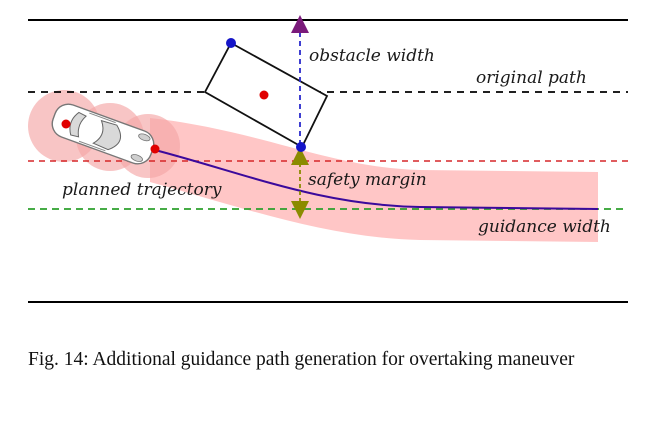  Describe the element at coordinates (367, 180) in the screenshot. I see `safety-margin-label: safety margin` at that location.